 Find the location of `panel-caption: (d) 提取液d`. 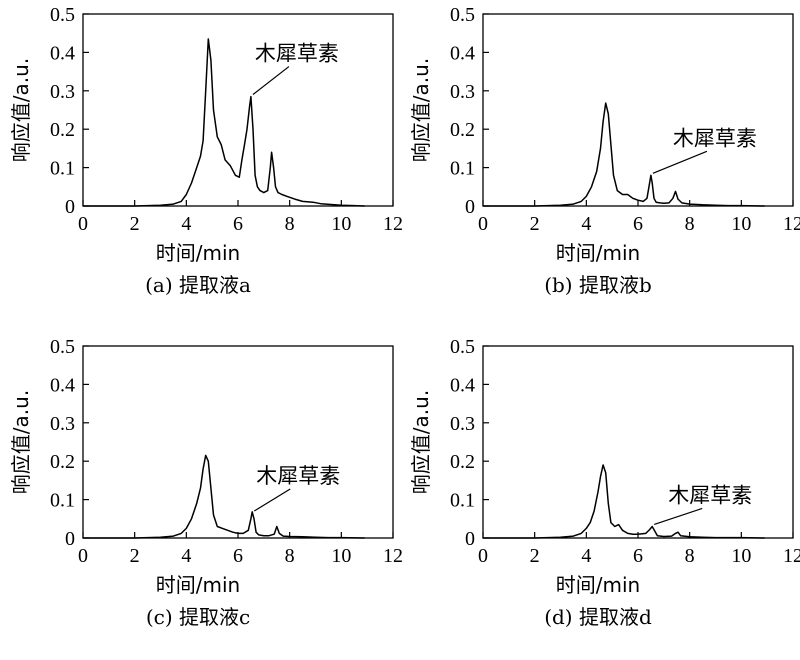

panel-caption: (d) 提取液d is located at coordinates (598, 617).